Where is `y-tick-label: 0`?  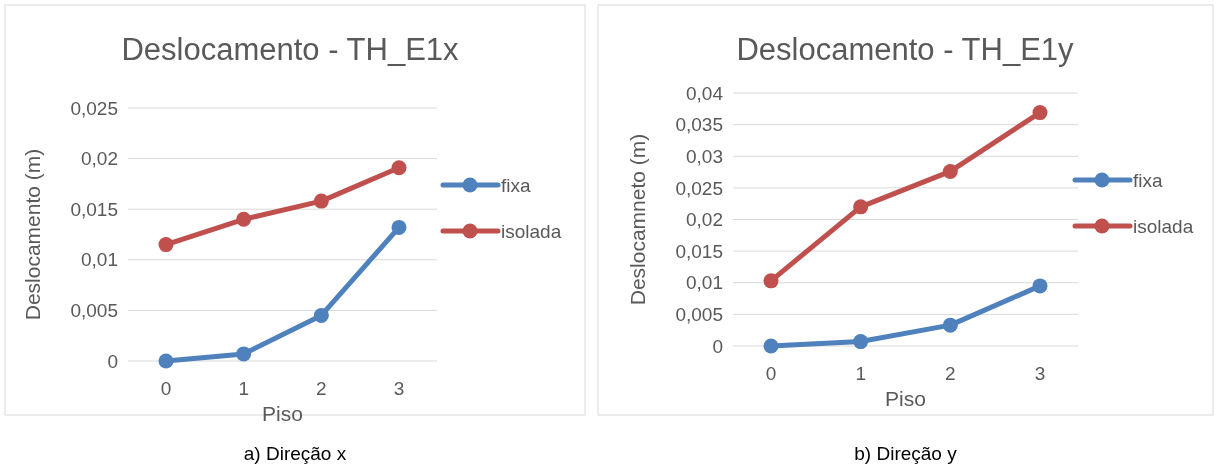 y-tick-label: 0 is located at coordinates (717, 346).